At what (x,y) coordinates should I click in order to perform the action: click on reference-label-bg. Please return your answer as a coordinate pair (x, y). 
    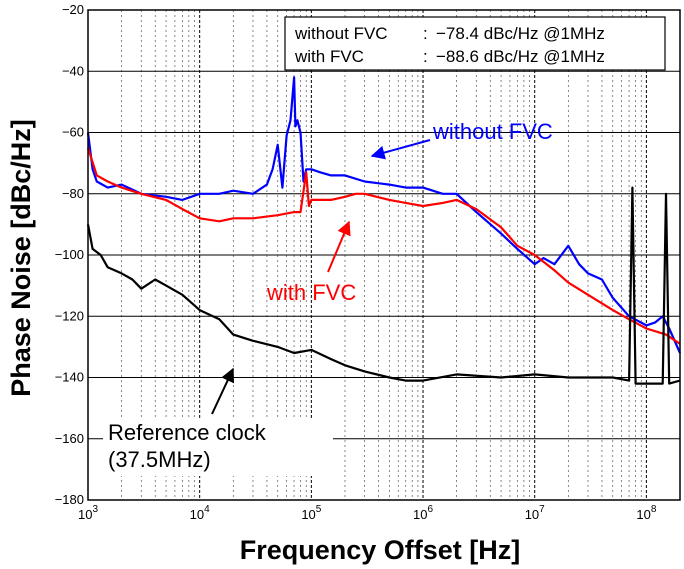
    Looking at the image, I should click on (218, 447).